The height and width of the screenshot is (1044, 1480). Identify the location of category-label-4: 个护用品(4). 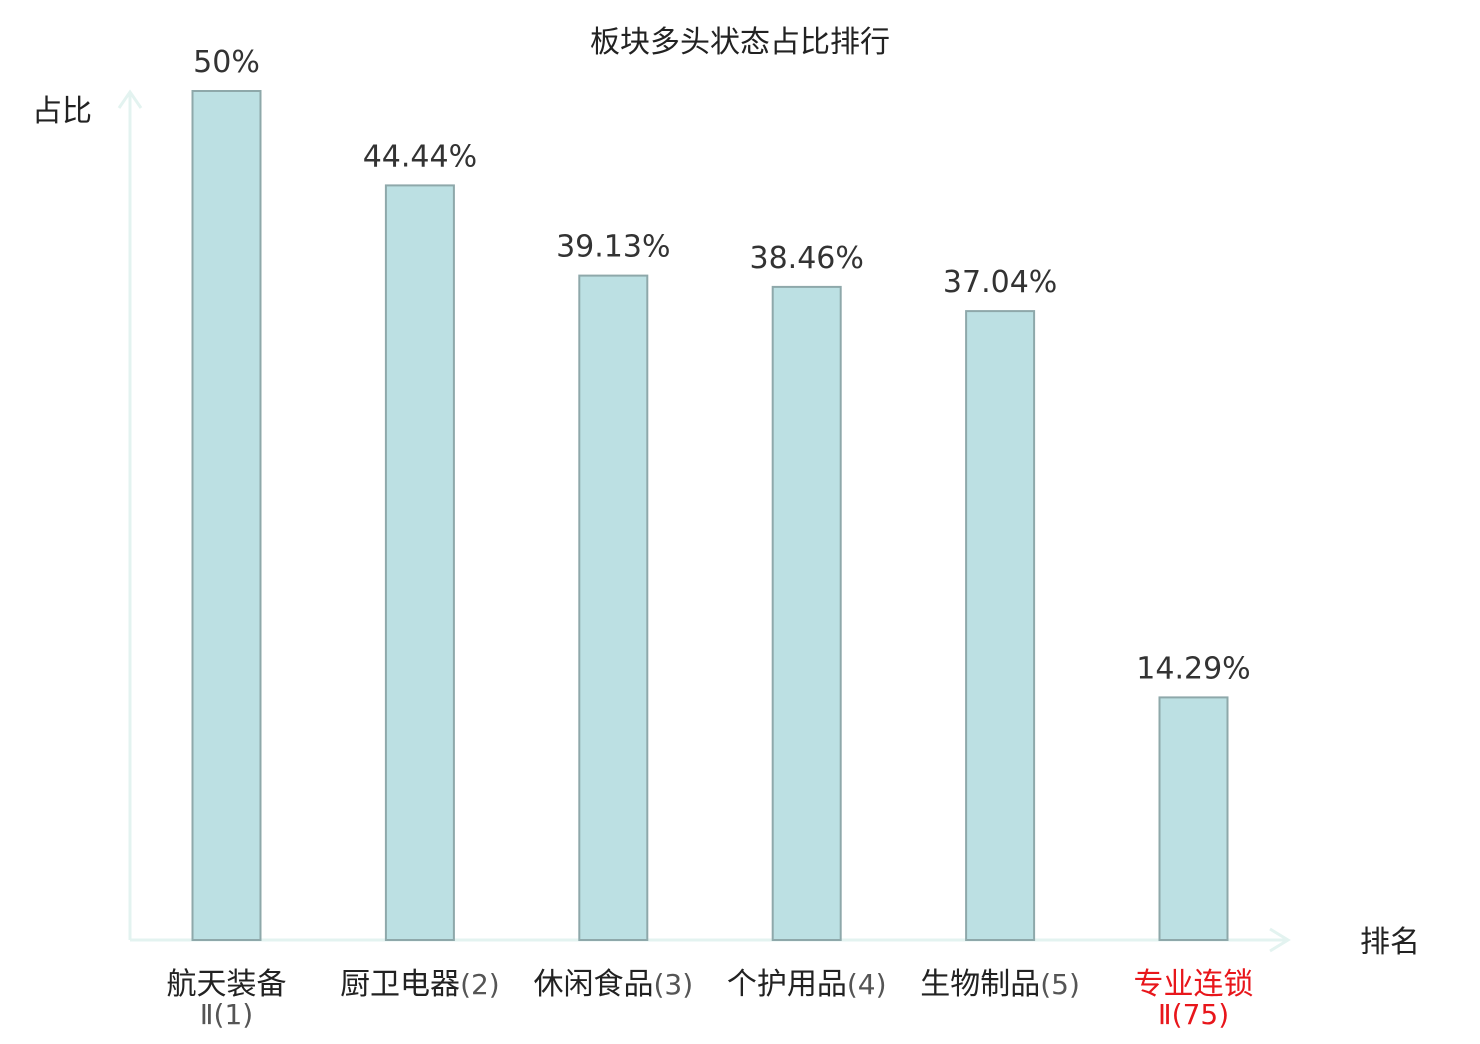
(807, 984).